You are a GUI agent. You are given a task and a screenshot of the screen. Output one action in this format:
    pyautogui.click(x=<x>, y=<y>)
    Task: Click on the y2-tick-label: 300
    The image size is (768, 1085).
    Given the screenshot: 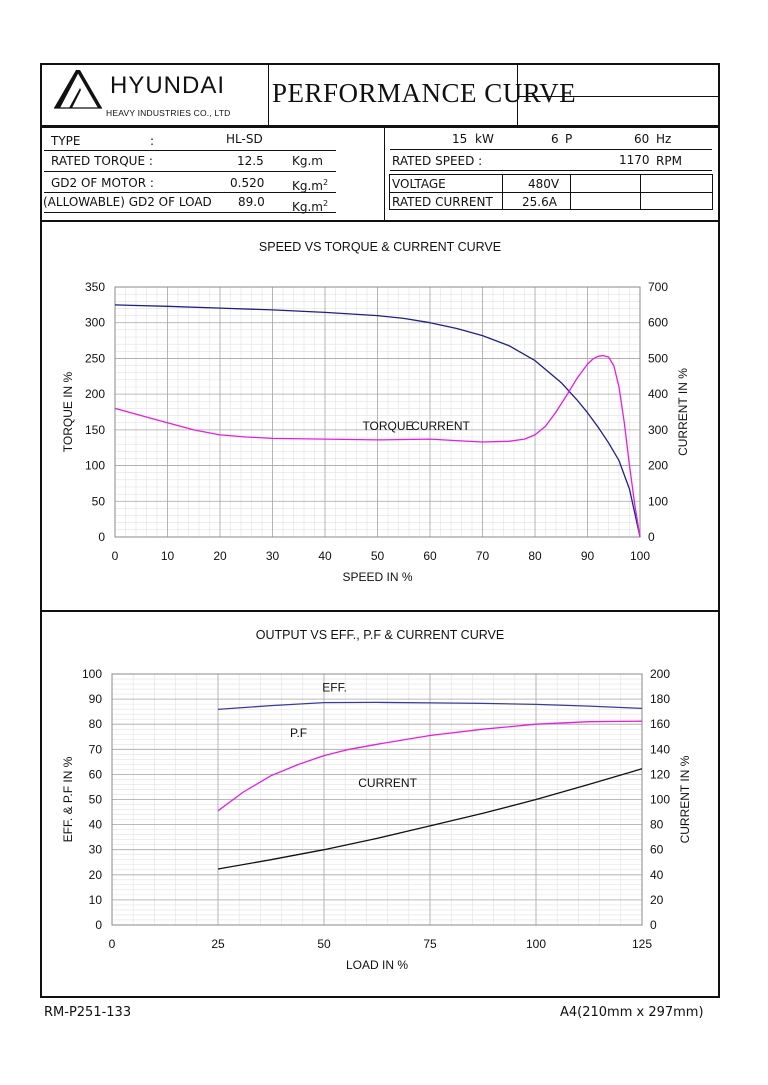 What is the action you would take?
    pyautogui.click(x=658, y=430)
    